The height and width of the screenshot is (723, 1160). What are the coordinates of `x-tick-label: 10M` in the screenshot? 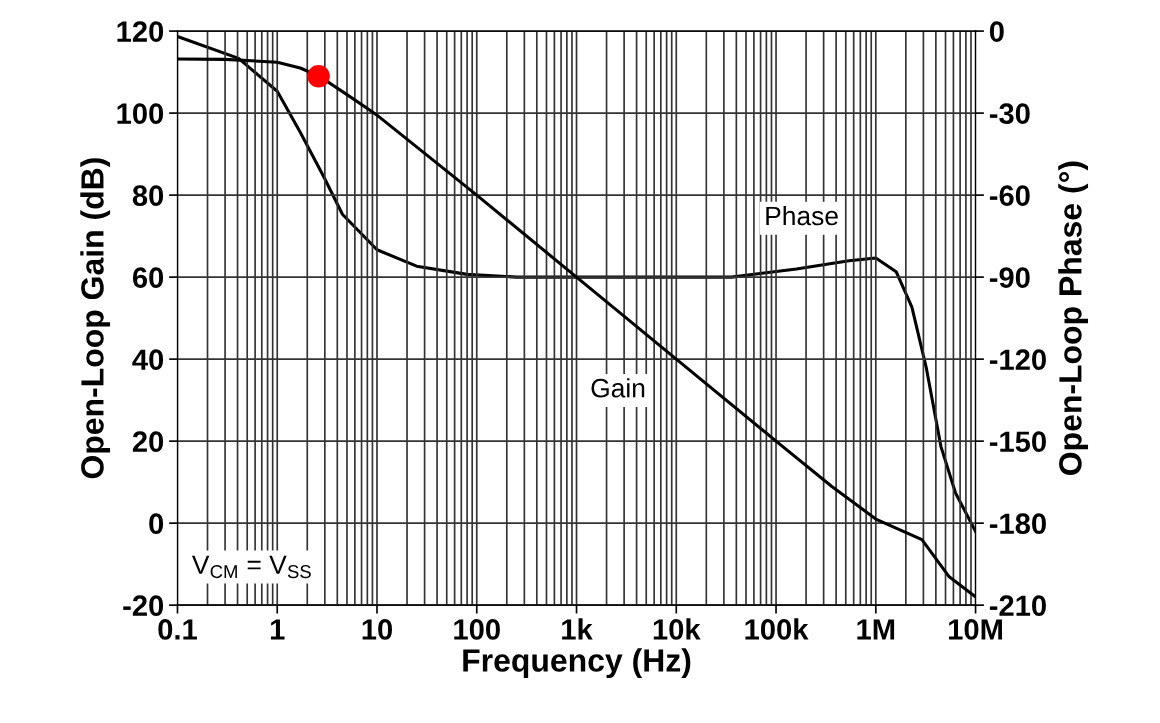 It's located at (975, 629).